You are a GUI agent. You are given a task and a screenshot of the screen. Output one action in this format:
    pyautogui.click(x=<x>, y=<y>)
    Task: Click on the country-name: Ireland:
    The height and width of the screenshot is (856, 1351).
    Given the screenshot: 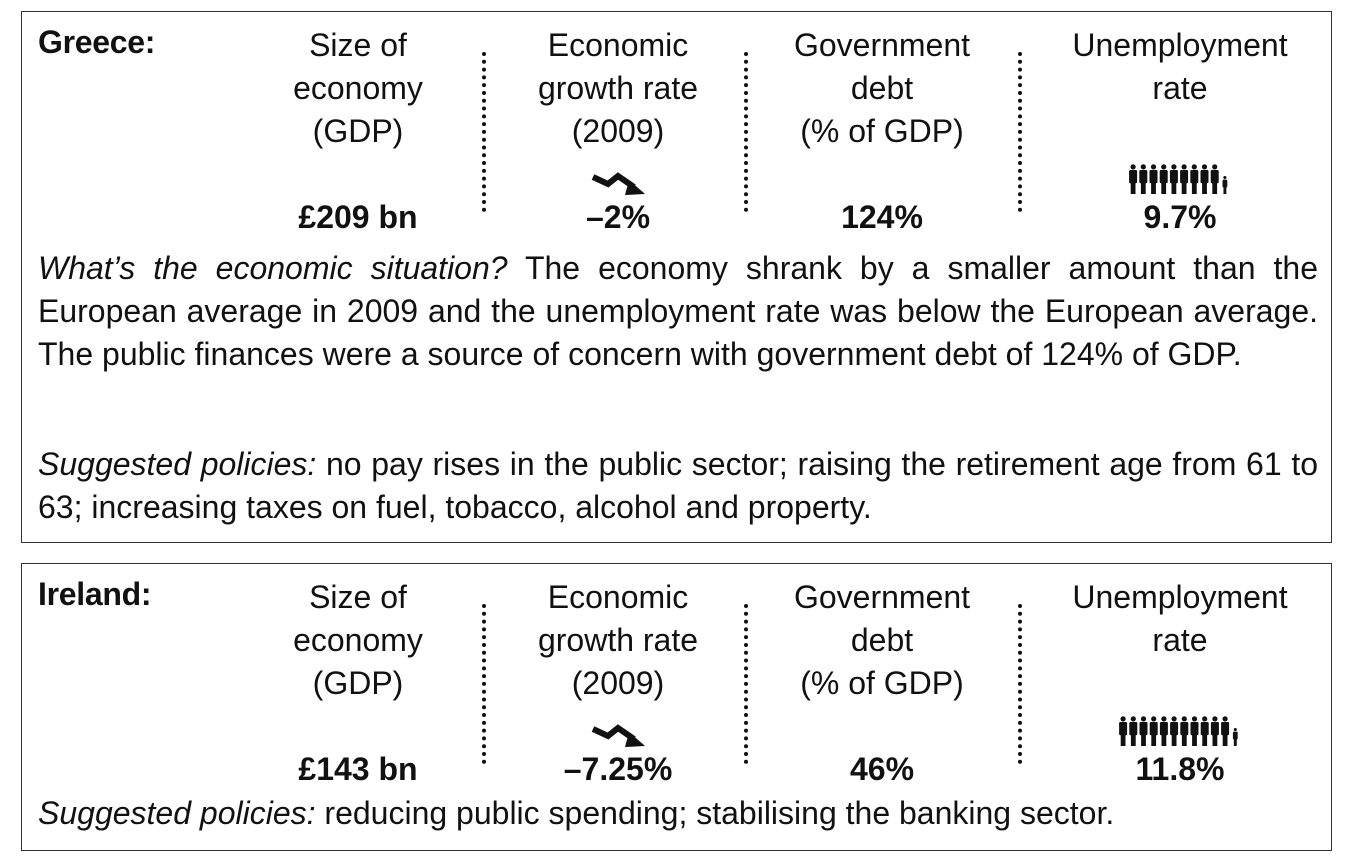 What is the action you would take?
    pyautogui.click(x=95, y=594)
    